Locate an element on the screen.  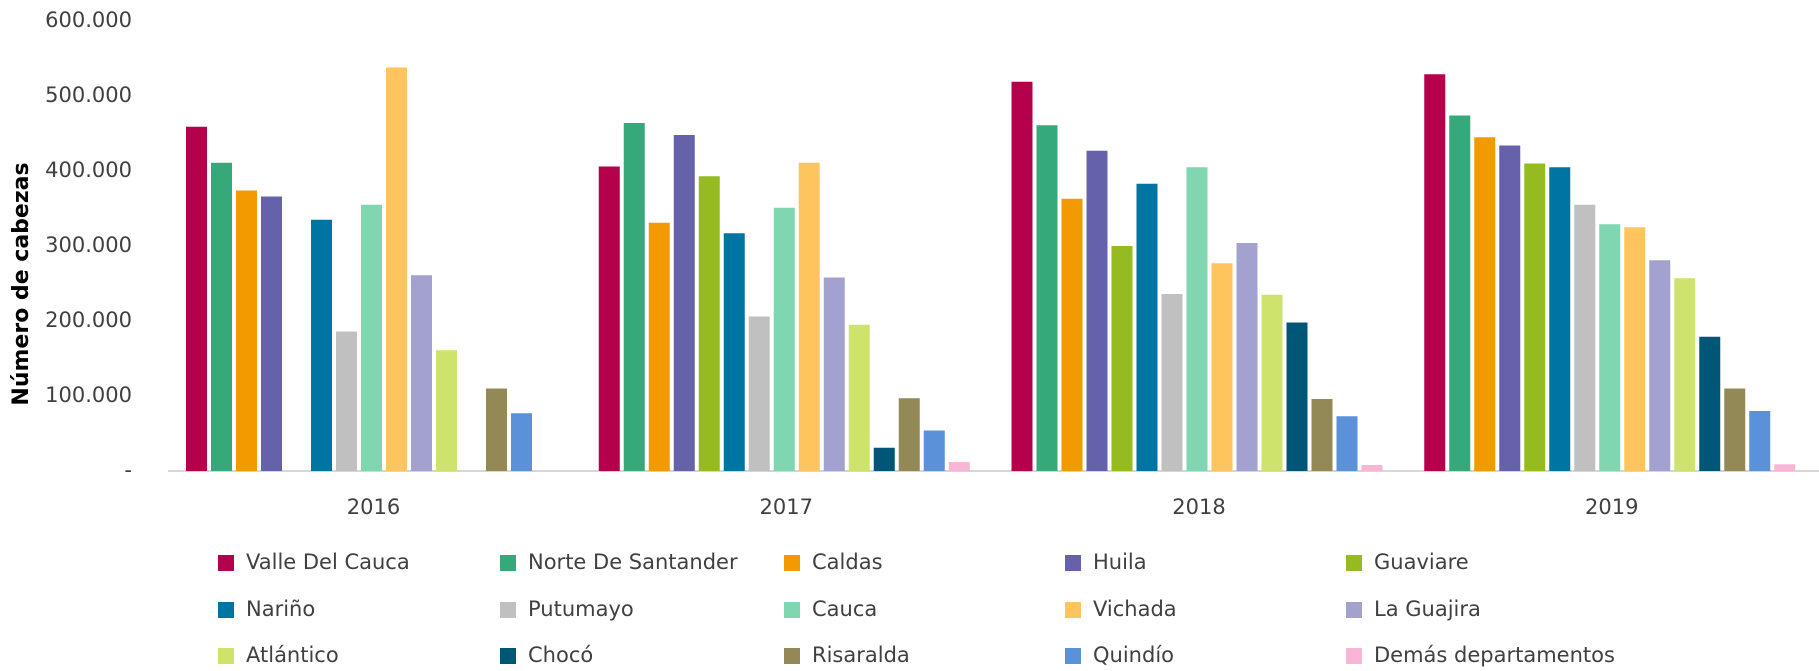
legend-label: Putumayo is located at coordinates (581, 609).